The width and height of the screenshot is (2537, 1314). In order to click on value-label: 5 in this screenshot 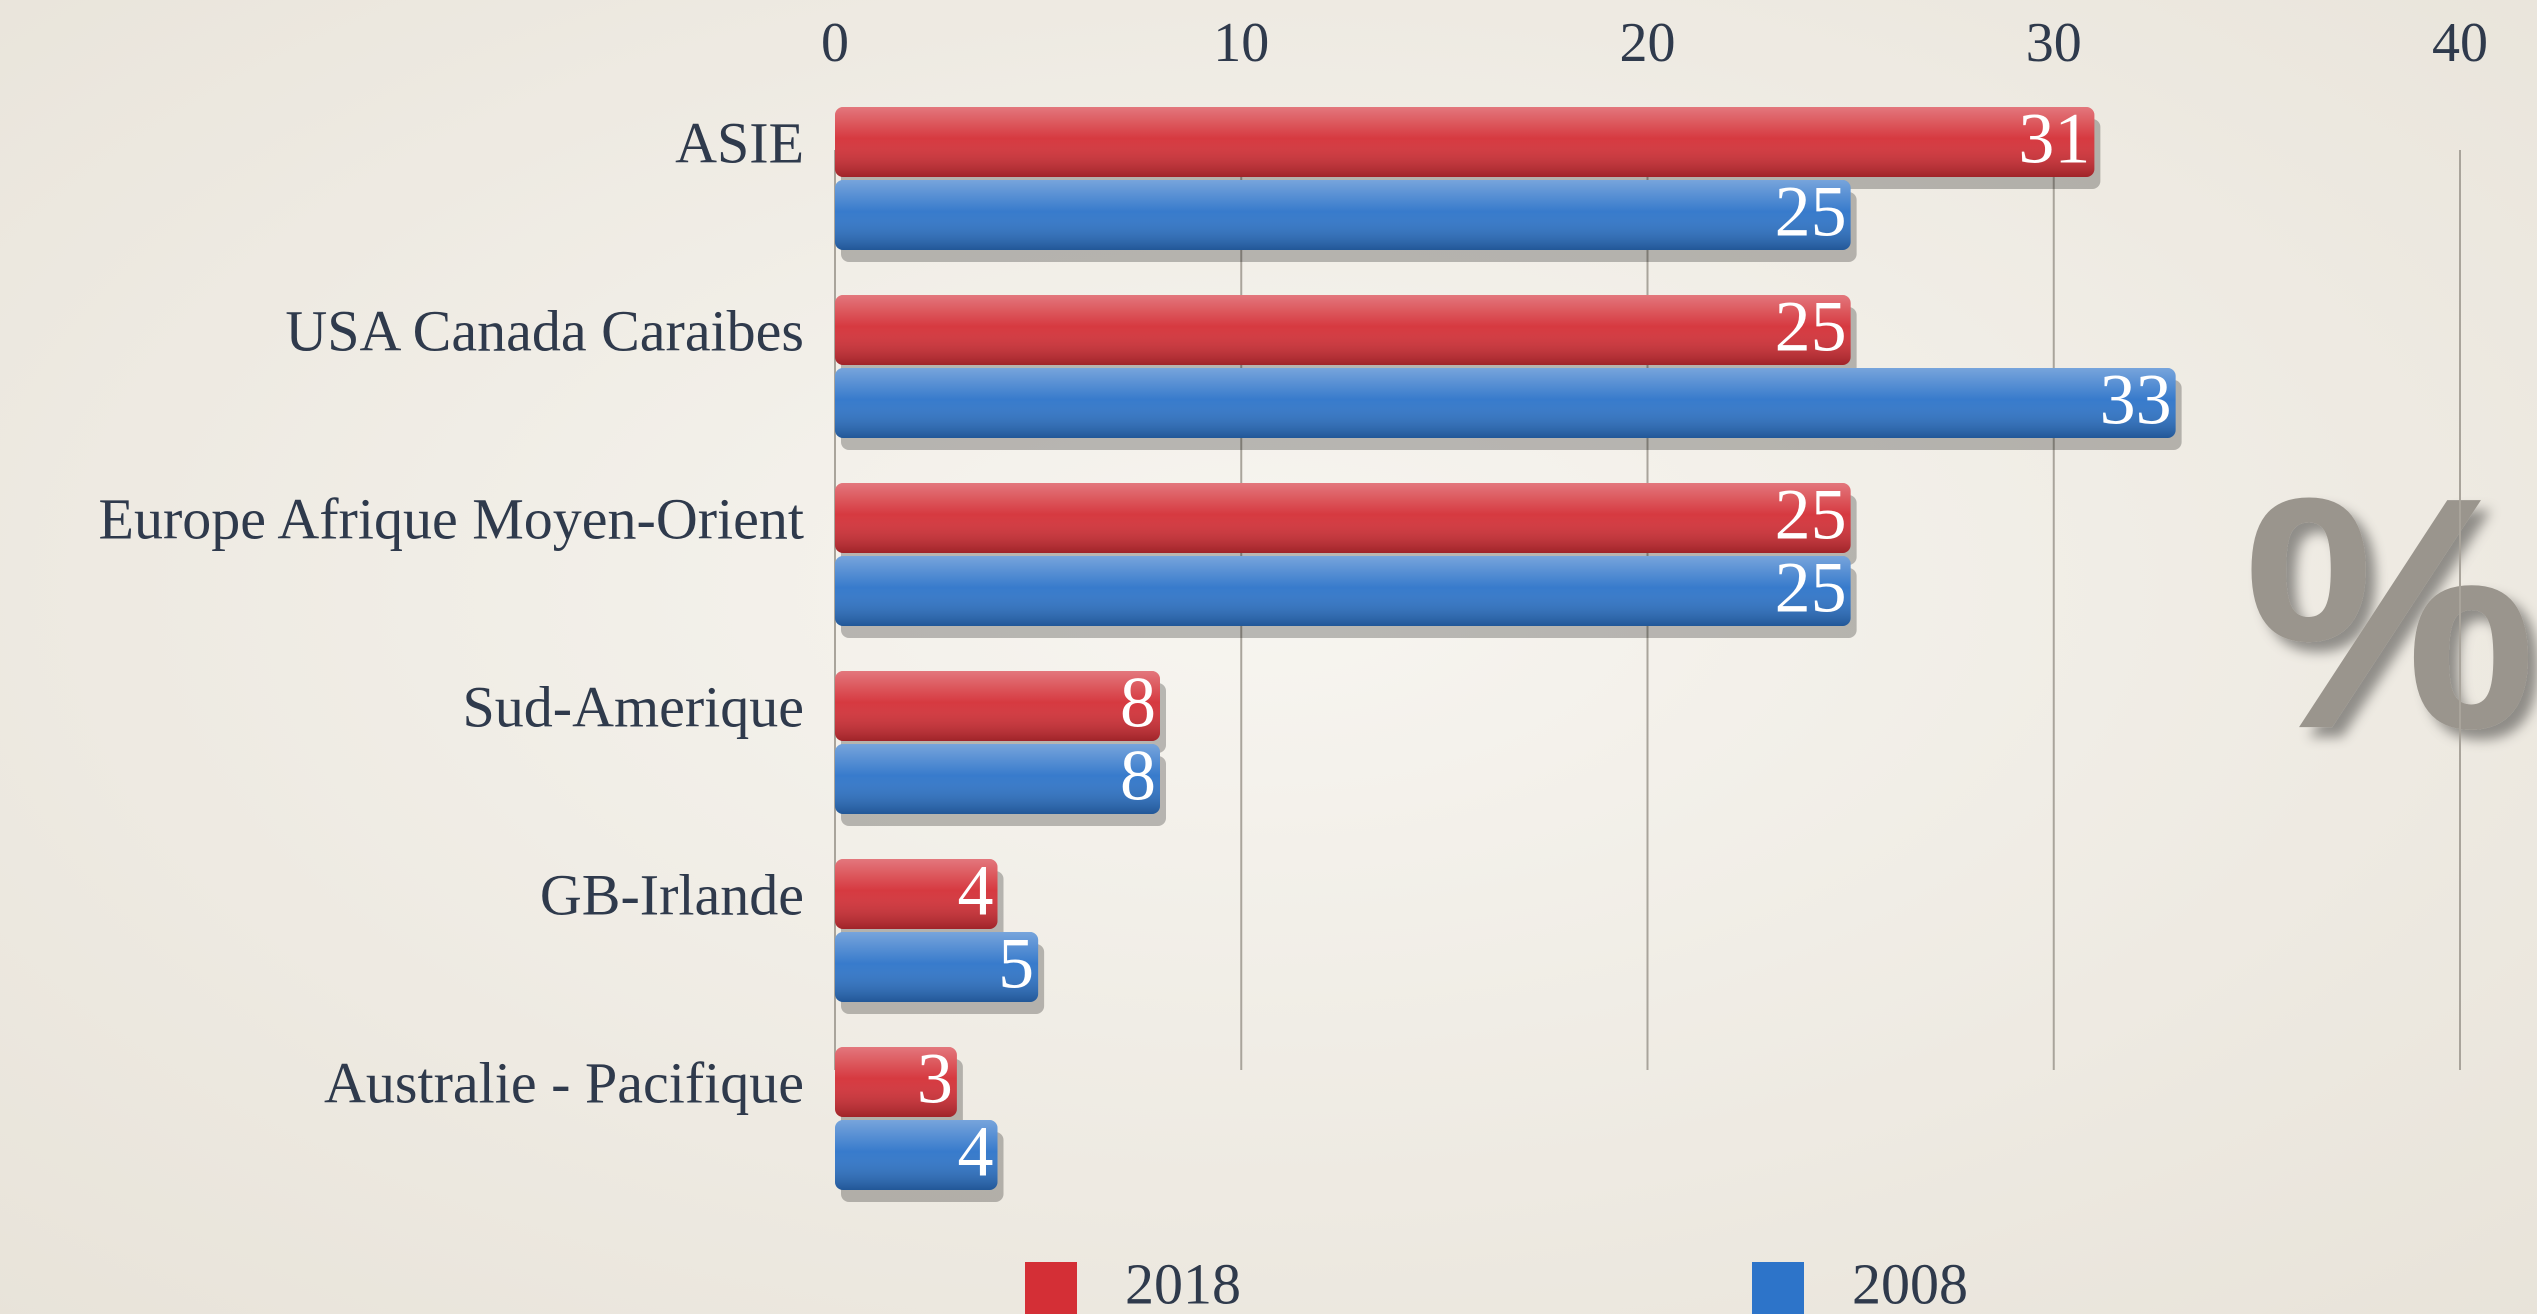, I will do `click(1016, 964)`.